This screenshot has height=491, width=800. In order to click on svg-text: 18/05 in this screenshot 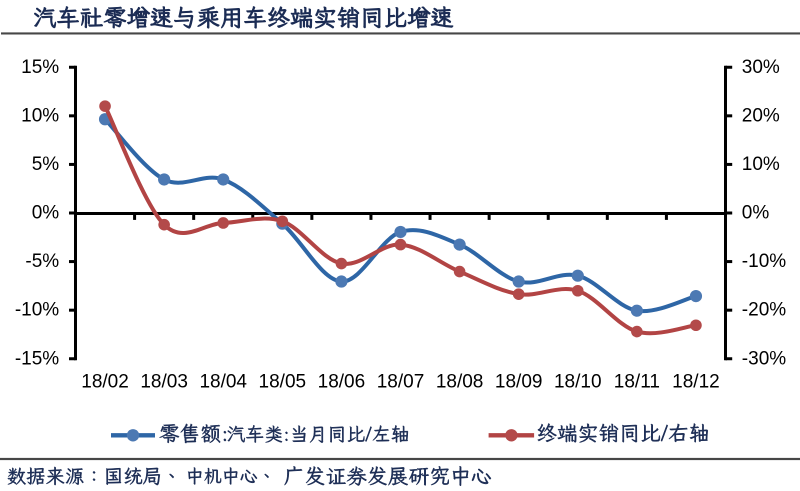, I will do `click(283, 382)`.